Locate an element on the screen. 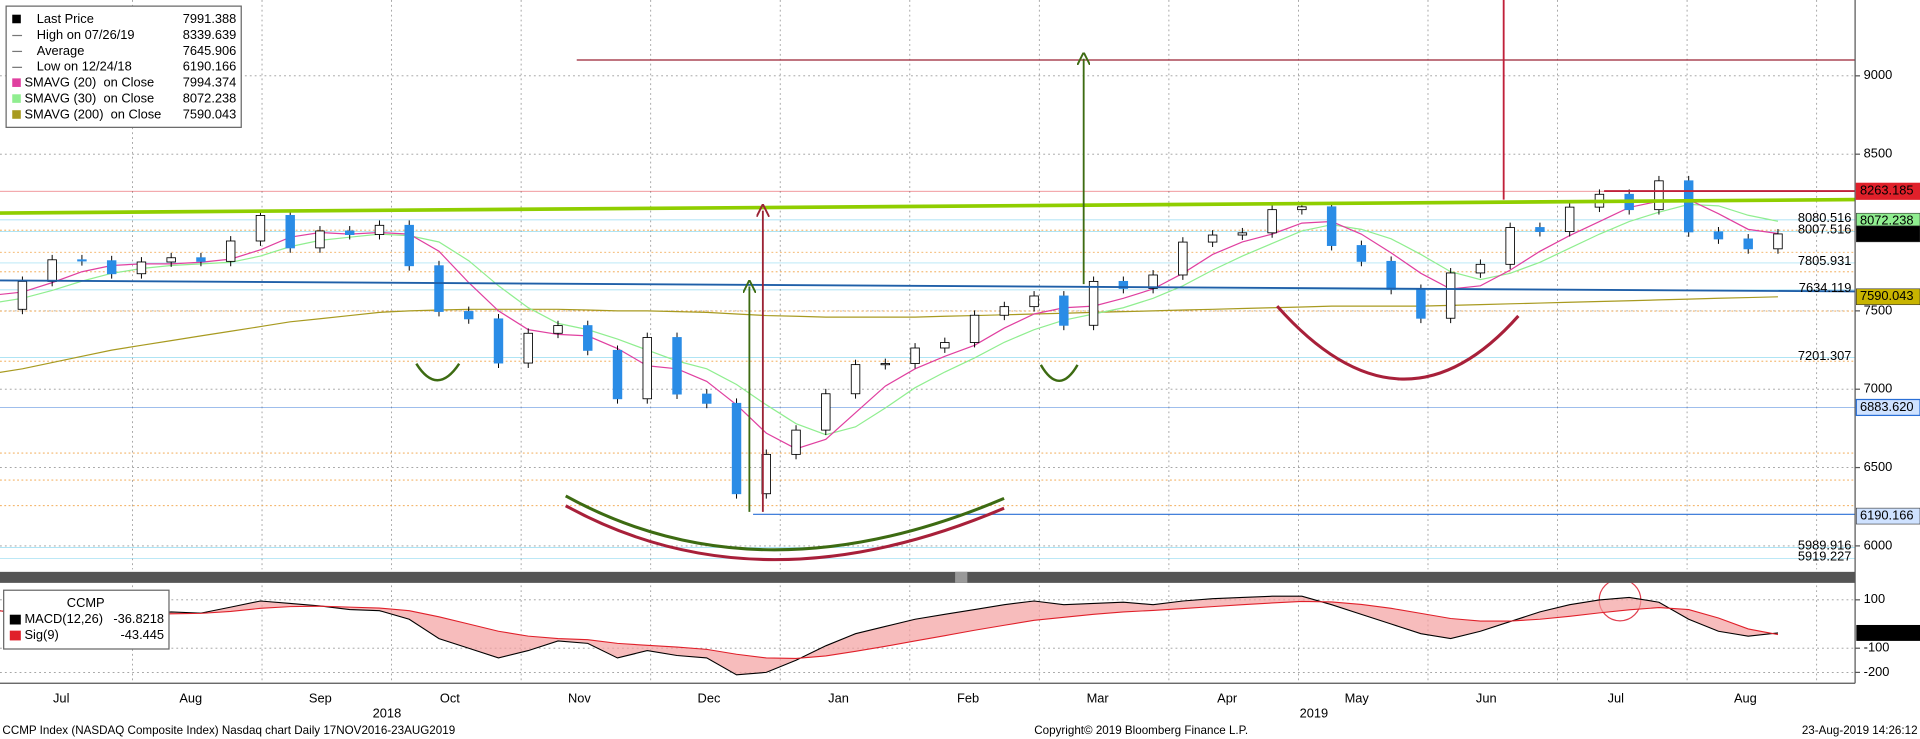  macd-line is located at coordinates (889, 635).